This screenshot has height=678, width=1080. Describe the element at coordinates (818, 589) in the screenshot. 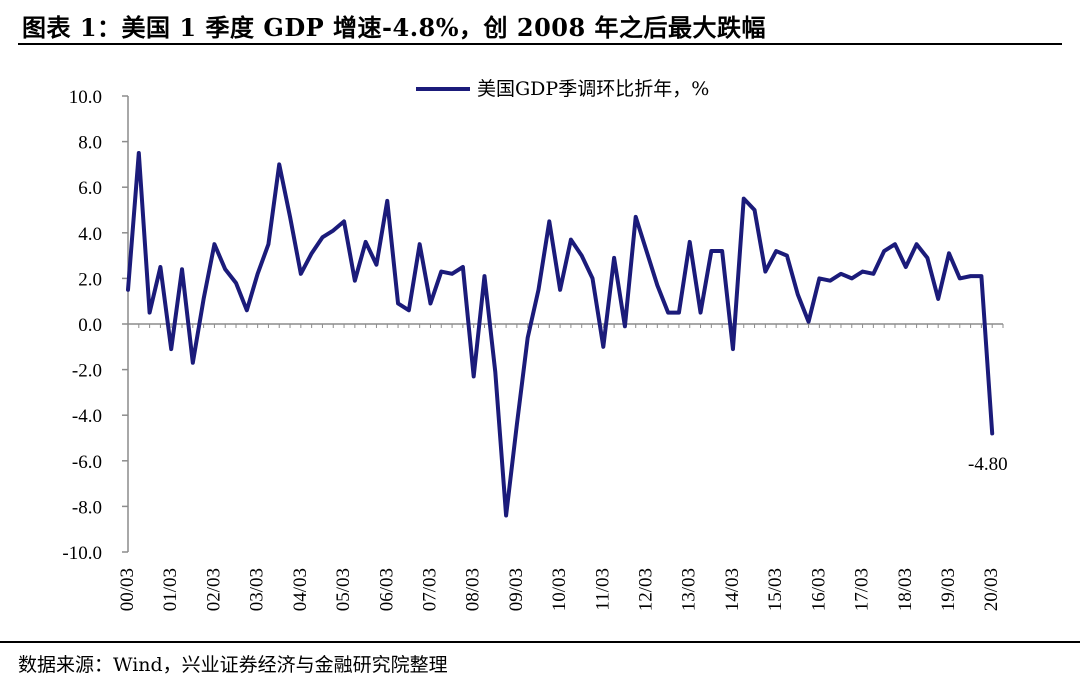

I see `x-tick-label: 16/03` at that location.